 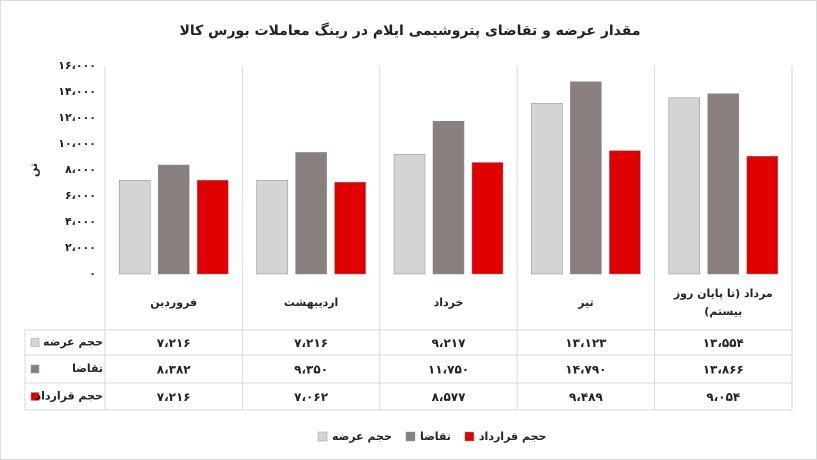 I want to click on value-label: ۱۳،۵۵۴, so click(x=723, y=343).